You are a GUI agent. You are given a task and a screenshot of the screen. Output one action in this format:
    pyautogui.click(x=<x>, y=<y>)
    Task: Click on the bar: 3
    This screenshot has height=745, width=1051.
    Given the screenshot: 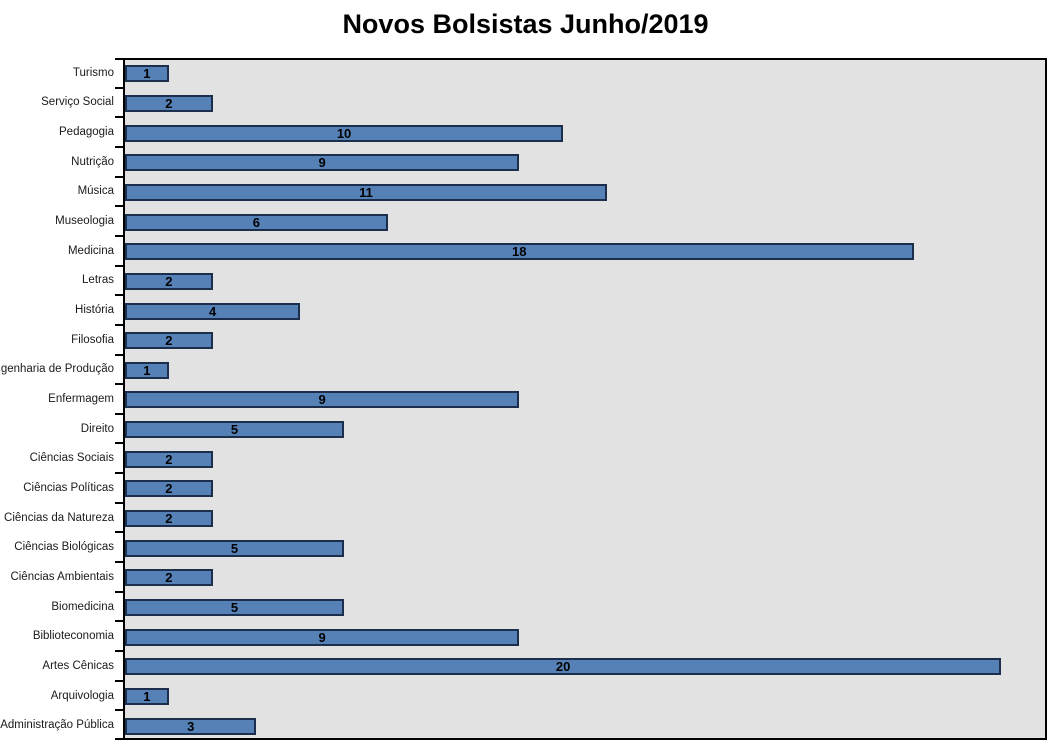 What is the action you would take?
    pyautogui.click(x=191, y=726)
    